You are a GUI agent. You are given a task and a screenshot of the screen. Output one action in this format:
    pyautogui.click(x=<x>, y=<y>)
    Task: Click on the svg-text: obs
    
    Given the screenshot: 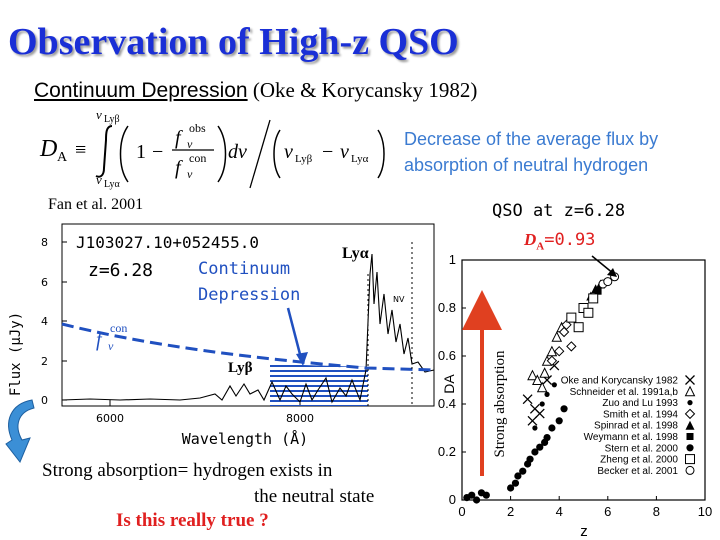 What is the action you would take?
    pyautogui.click(x=197, y=128)
    